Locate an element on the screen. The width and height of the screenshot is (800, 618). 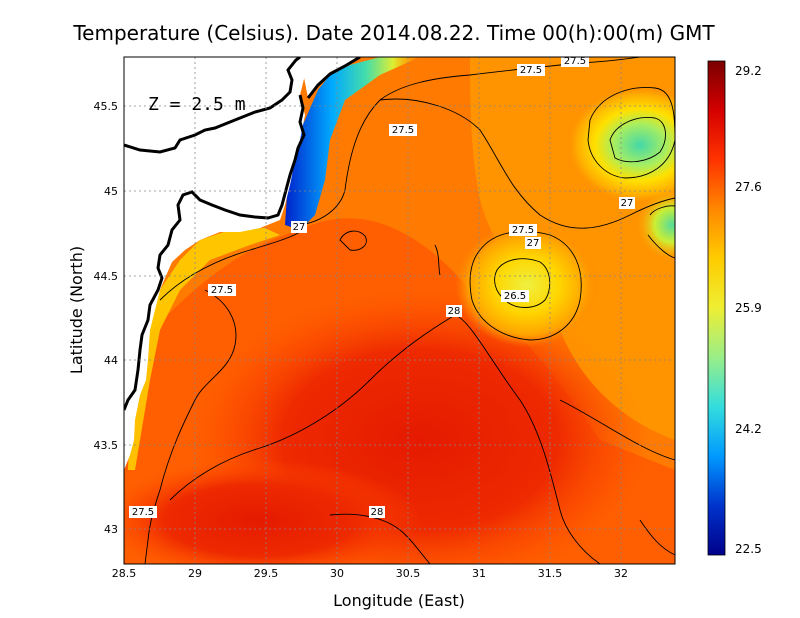
y-axis-label: Latitude (North) is located at coordinates (76, 310).